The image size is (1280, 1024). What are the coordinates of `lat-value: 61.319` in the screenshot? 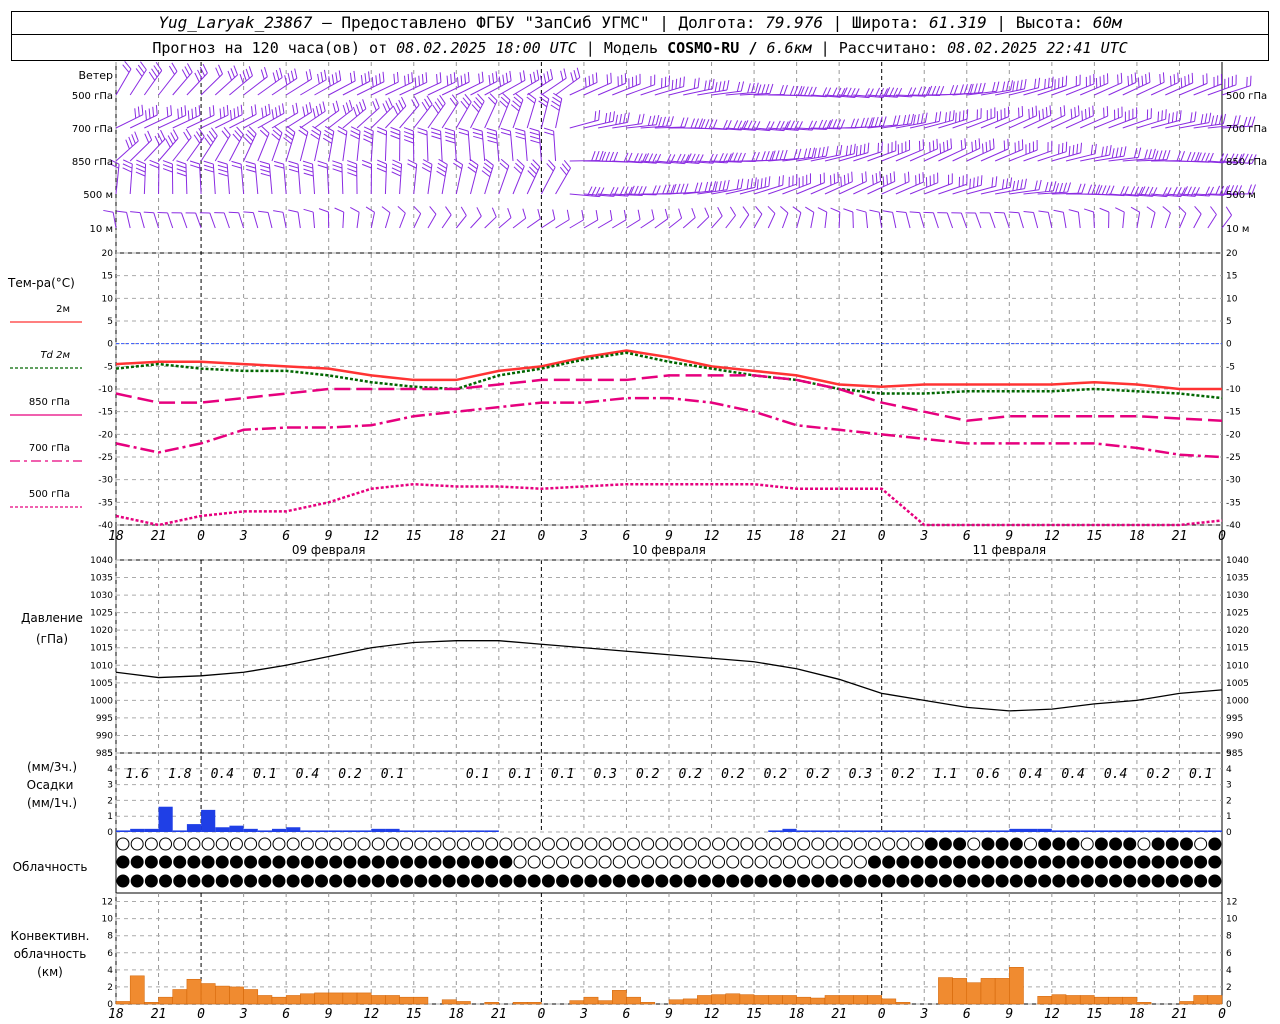 It's located at (957, 22).